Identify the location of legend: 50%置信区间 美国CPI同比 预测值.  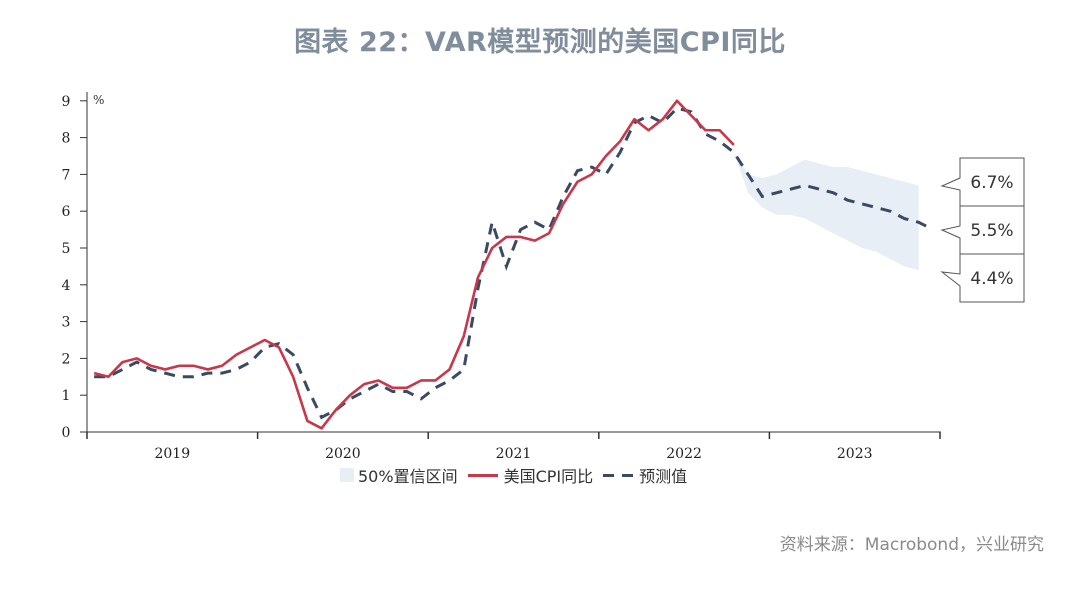
(518, 475).